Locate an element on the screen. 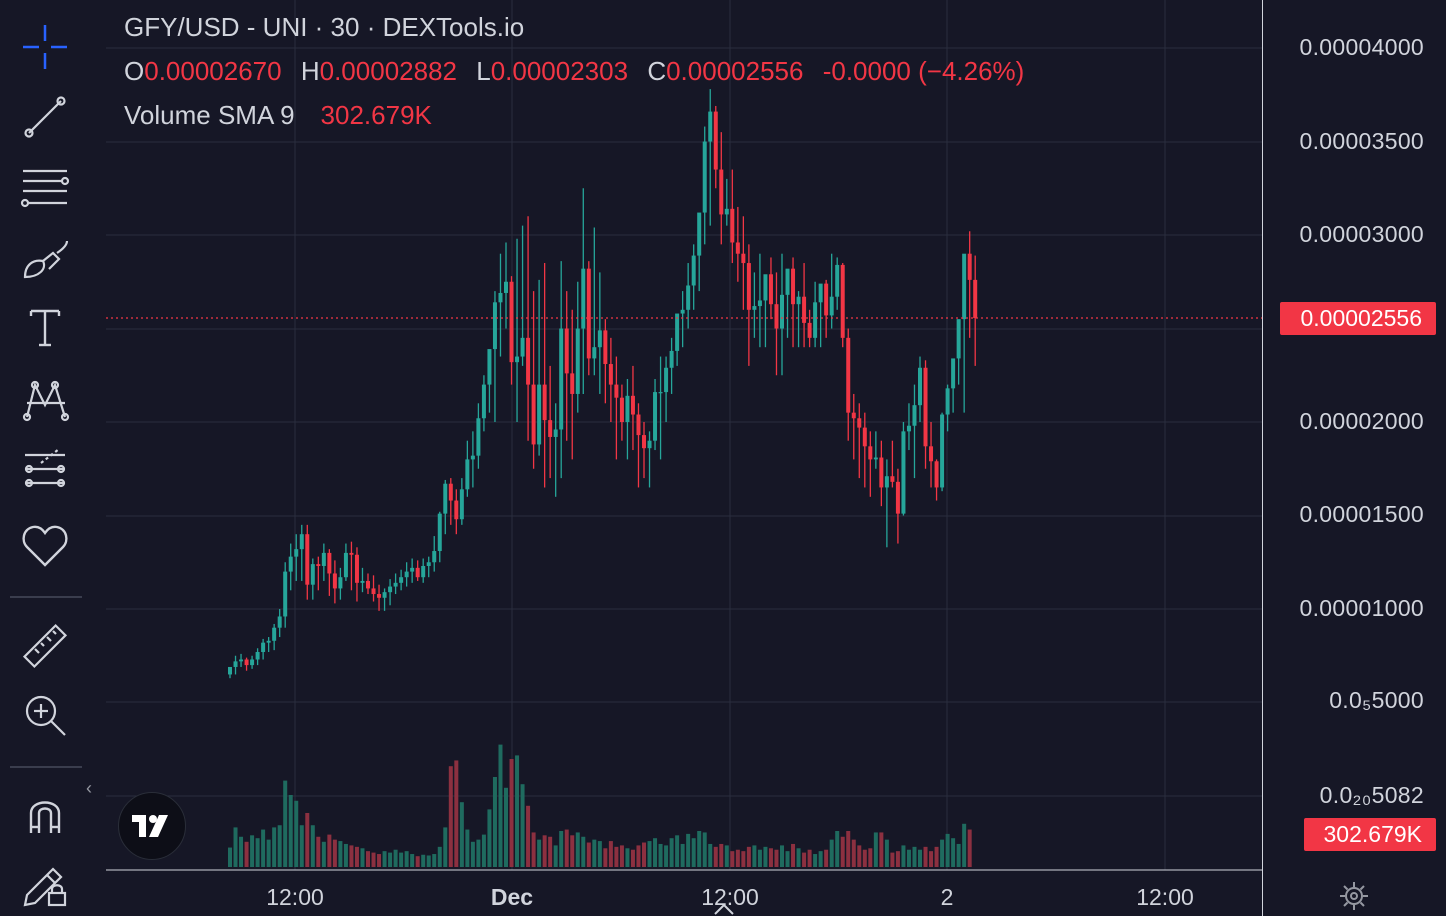 The height and width of the screenshot is (916, 1446). prediction-icon is located at coordinates (45, 467).